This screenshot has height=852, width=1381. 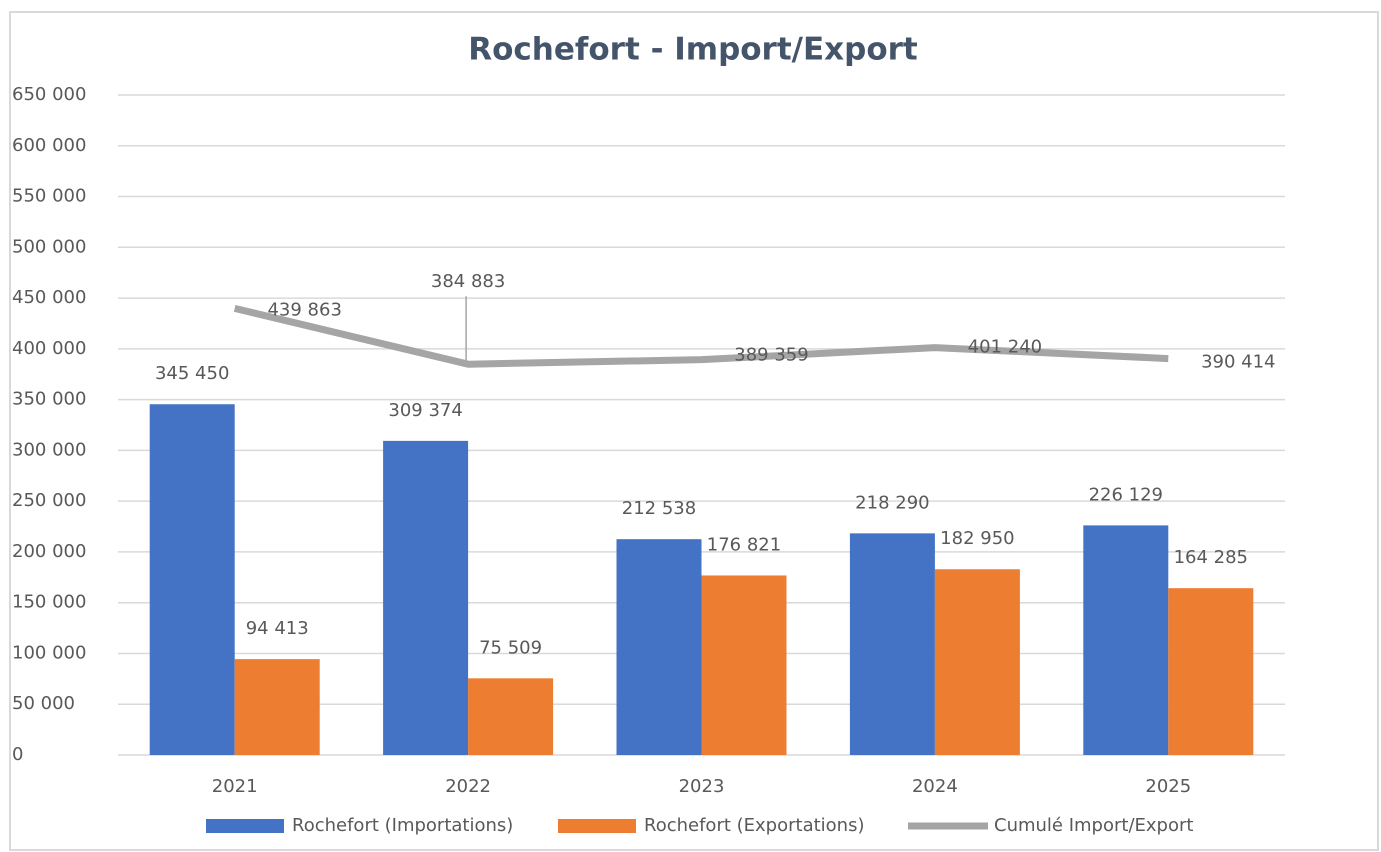 I want to click on legend-label: Cumulé Import/Export, so click(x=1093, y=825).